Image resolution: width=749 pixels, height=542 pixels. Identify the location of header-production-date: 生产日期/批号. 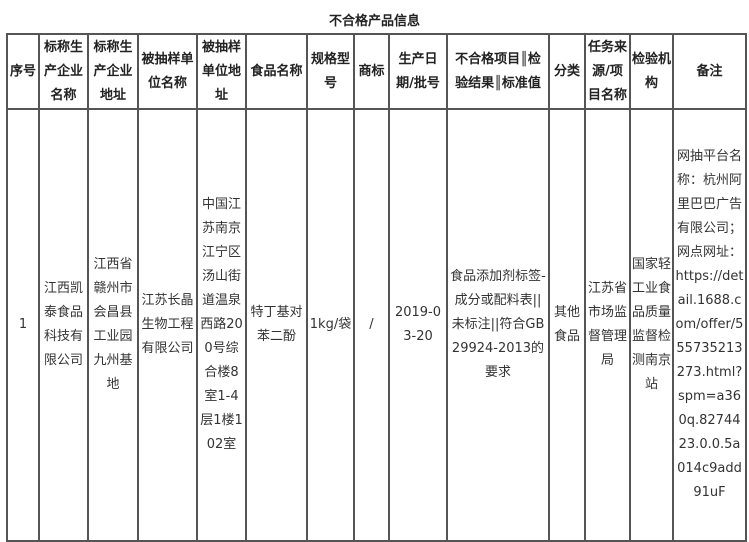
(418, 71).